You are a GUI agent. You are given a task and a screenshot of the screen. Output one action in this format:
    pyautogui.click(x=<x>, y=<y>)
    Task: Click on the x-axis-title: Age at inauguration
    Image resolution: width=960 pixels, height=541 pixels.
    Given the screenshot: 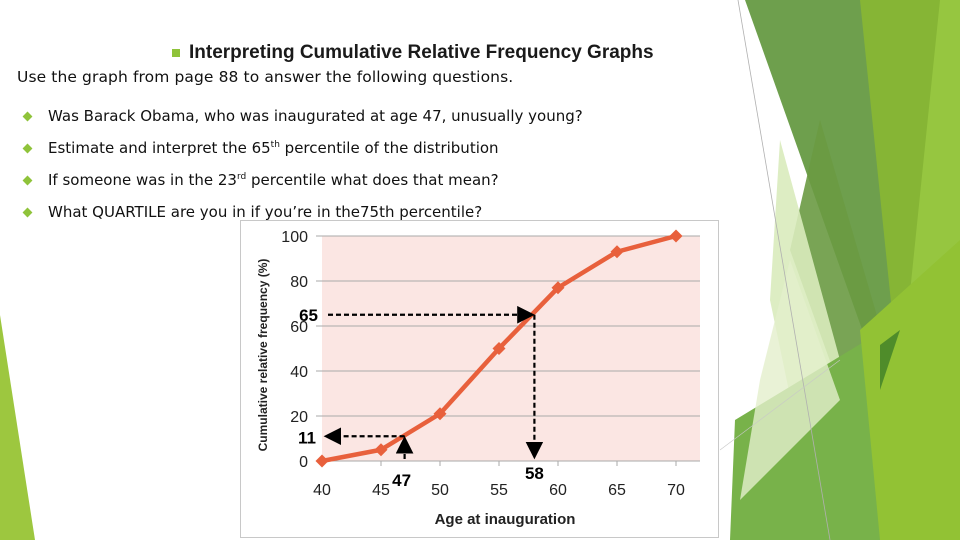 What is the action you would take?
    pyautogui.click(x=505, y=519)
    